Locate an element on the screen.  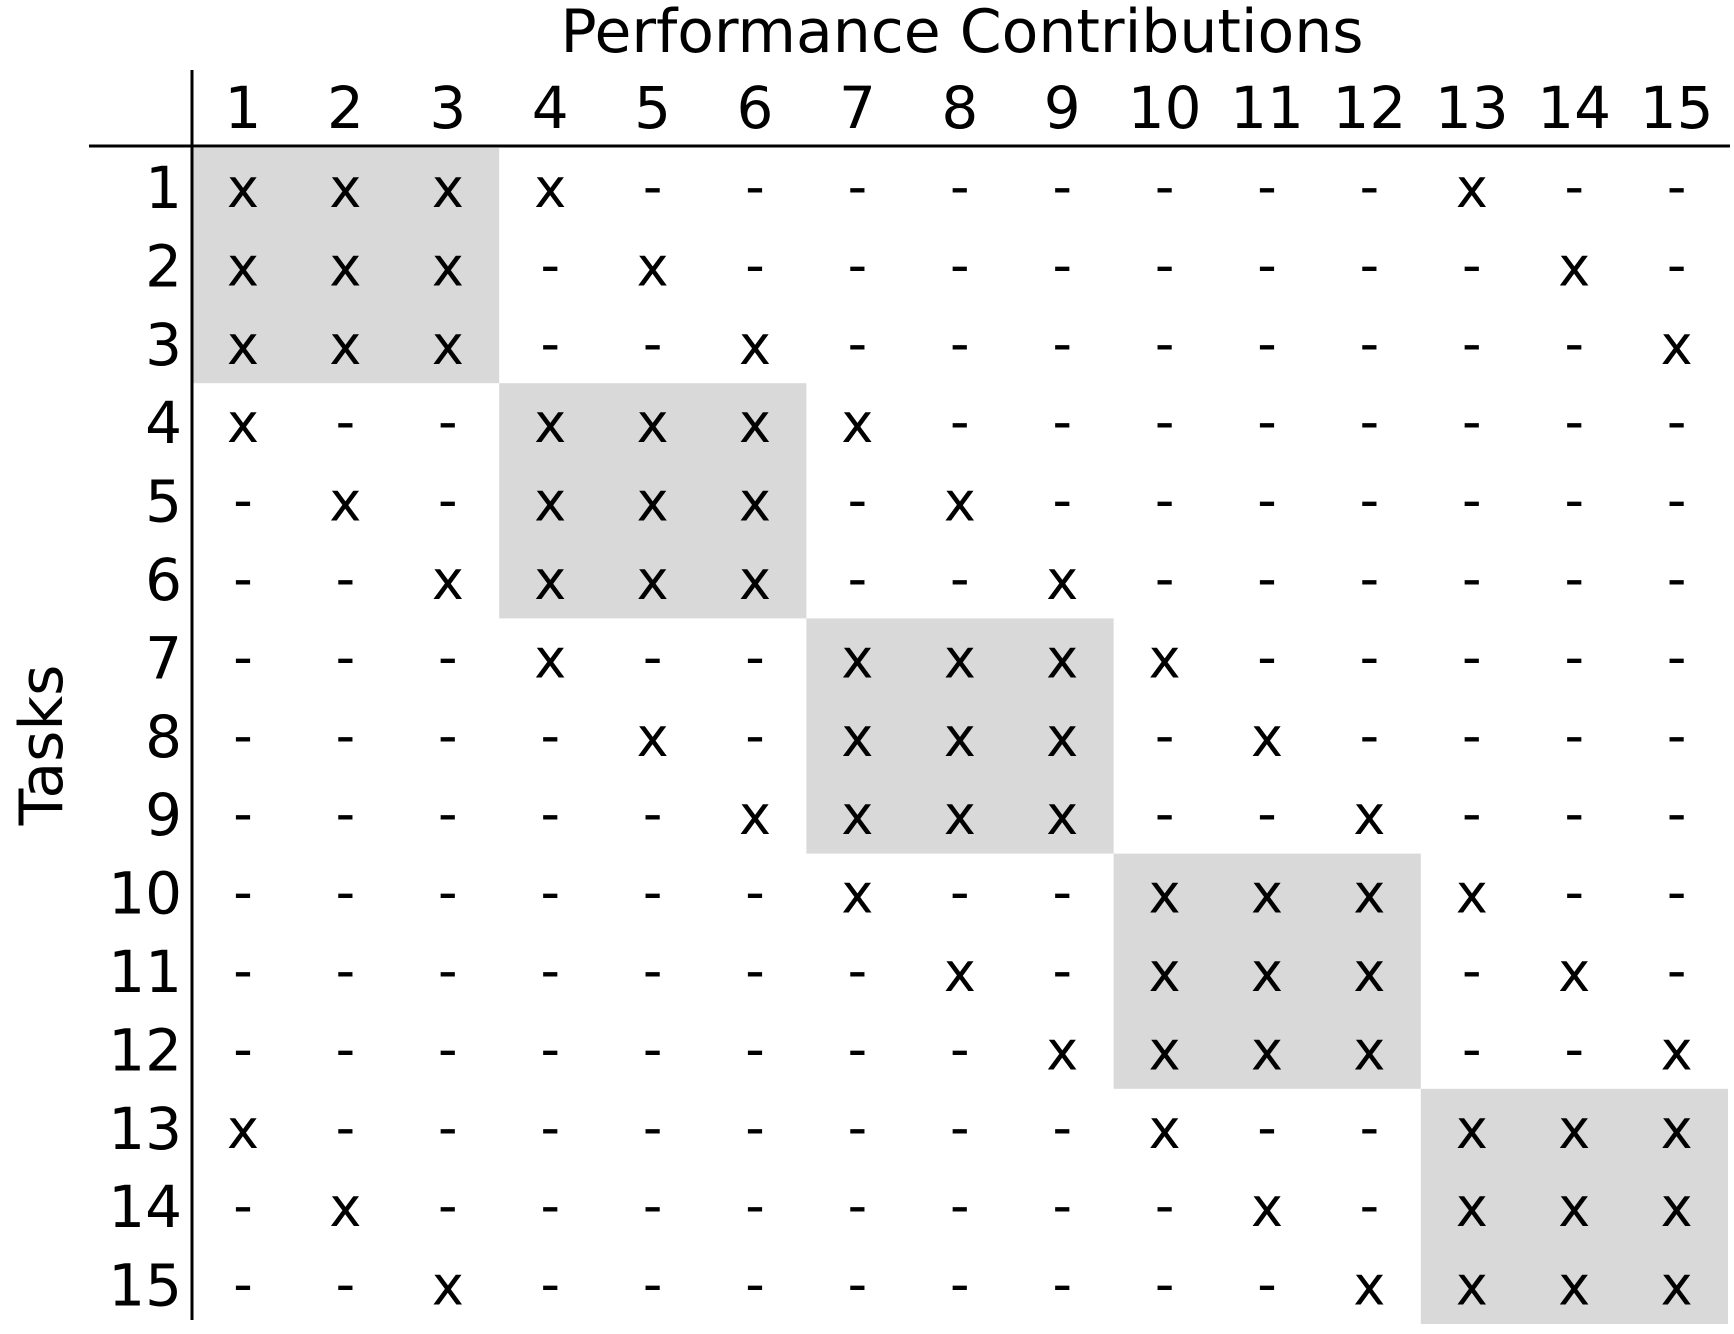
row-label: 12 is located at coordinates (145, 1050).